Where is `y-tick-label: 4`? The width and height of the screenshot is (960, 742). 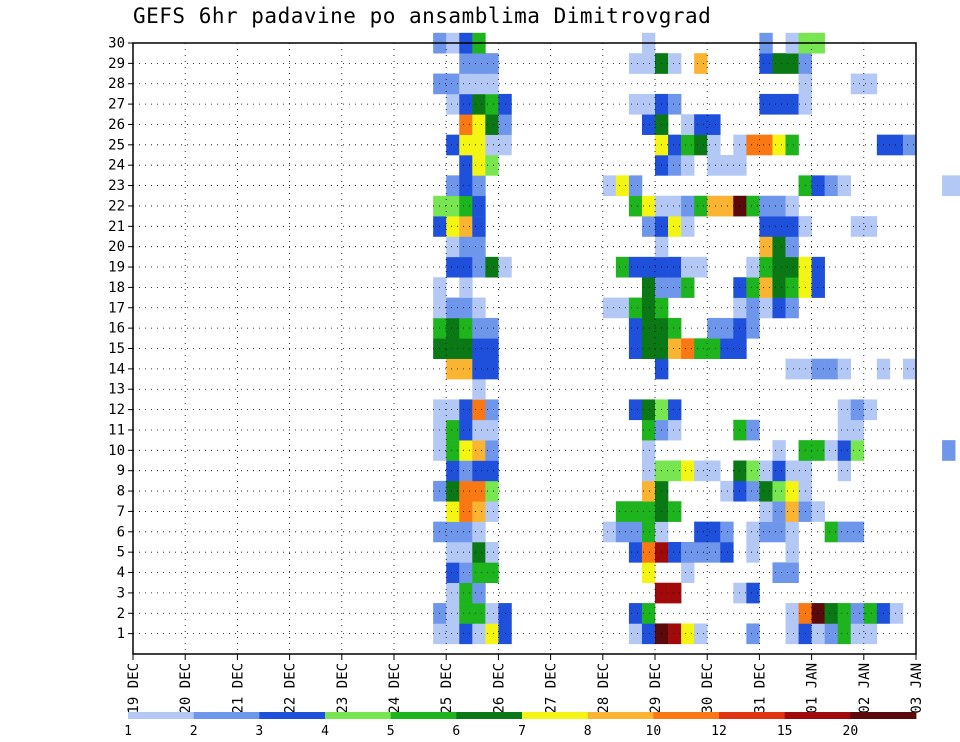
y-tick-label: 4 is located at coordinates (121, 573).